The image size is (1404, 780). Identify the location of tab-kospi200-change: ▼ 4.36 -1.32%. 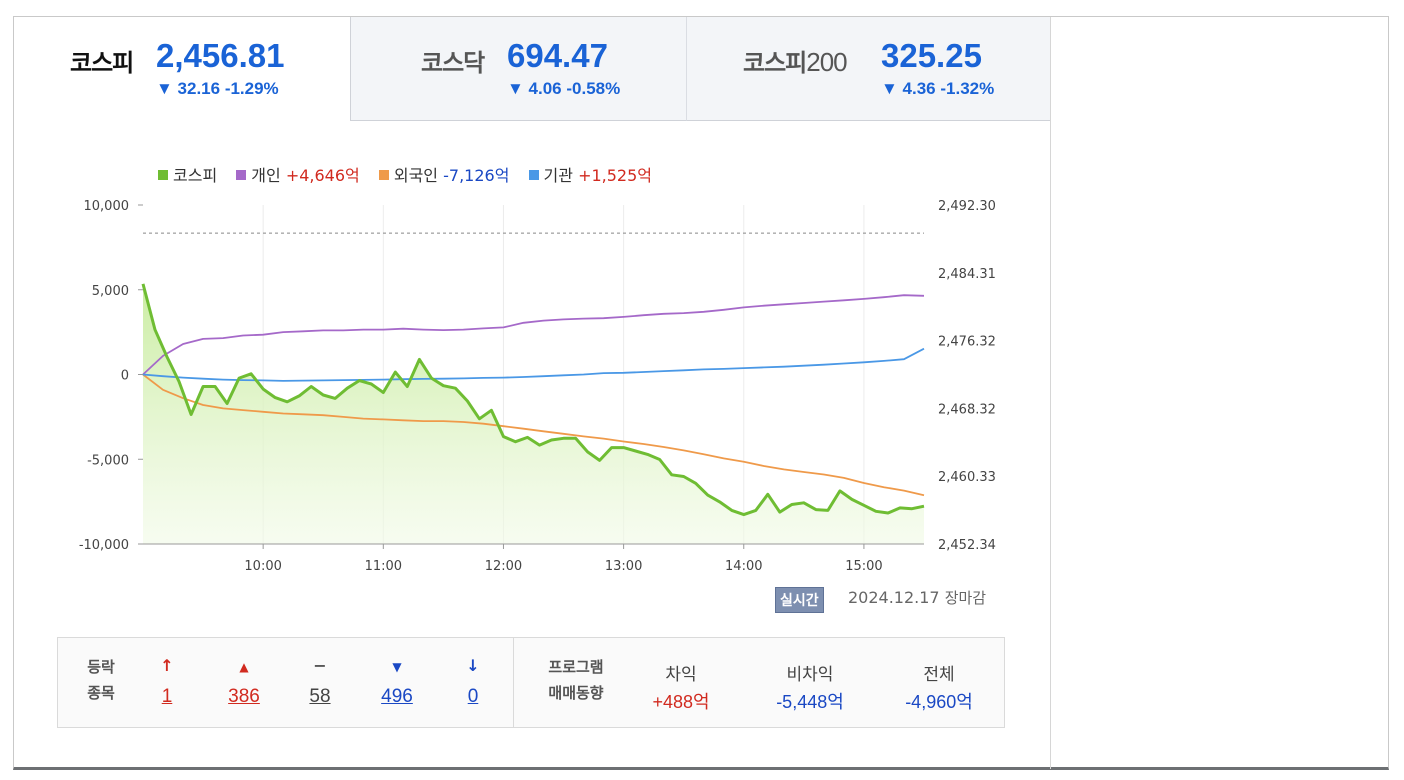
(938, 88).